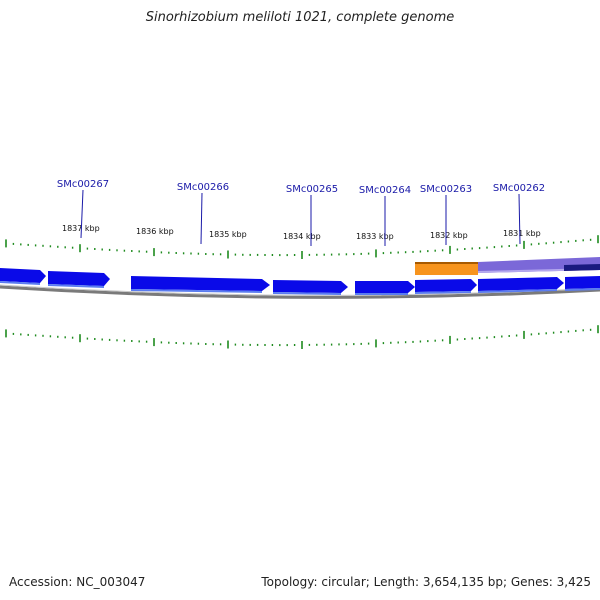  What do you see at coordinates (446, 189) in the screenshot?
I see `gene-label: SMc00263` at bounding box center [446, 189].